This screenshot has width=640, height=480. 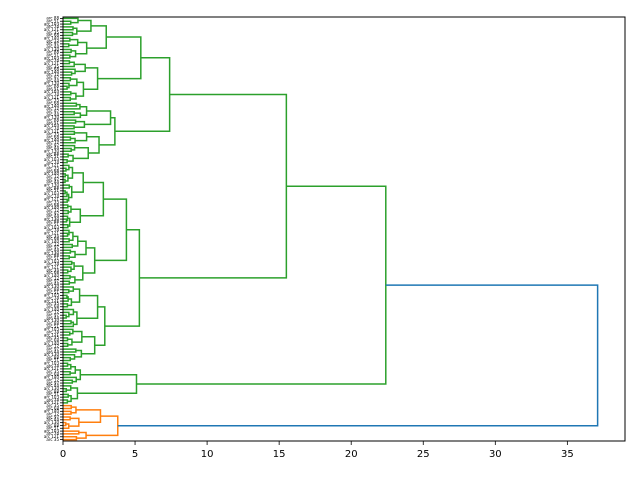 I want to click on x-tick-label: 30, so click(x=495, y=454).